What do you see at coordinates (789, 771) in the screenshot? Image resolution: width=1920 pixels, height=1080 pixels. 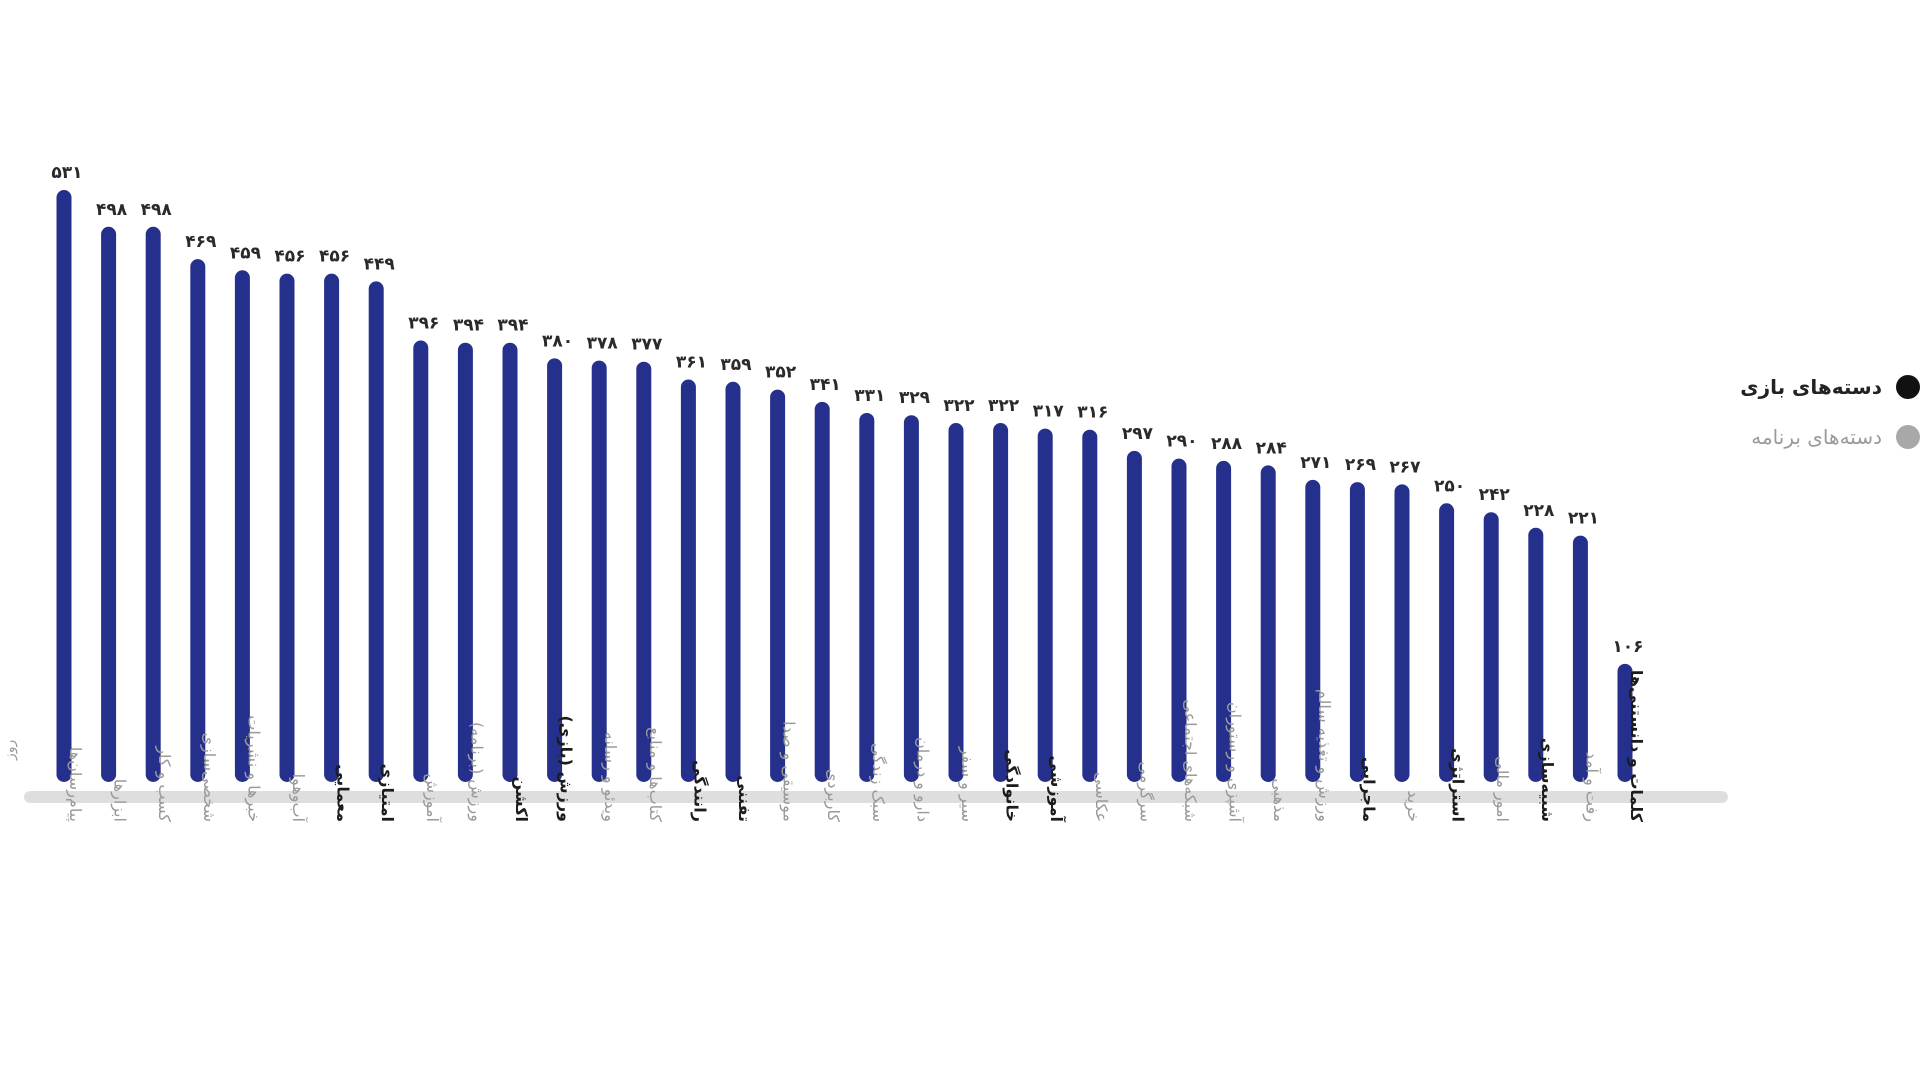 I see `category-label: موسیقی و صدا` at bounding box center [789, 771].